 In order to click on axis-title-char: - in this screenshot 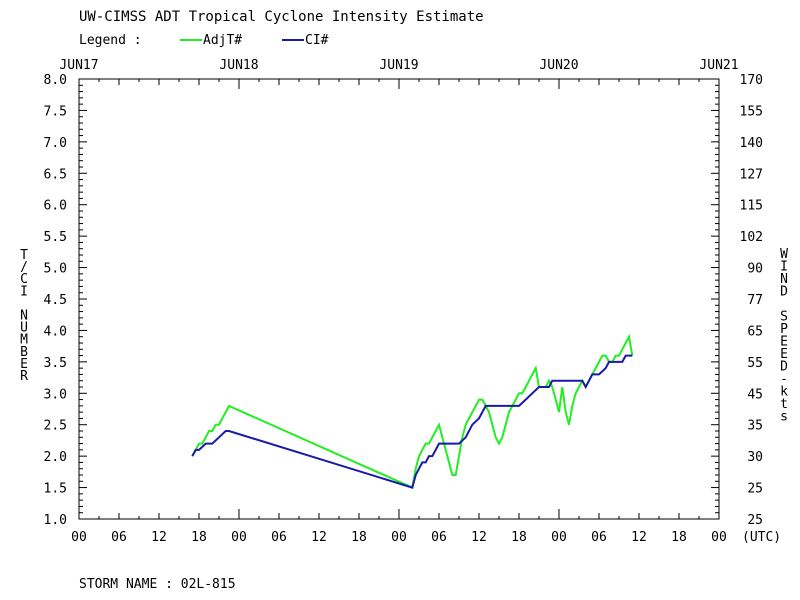, I will do `click(784, 379)`.